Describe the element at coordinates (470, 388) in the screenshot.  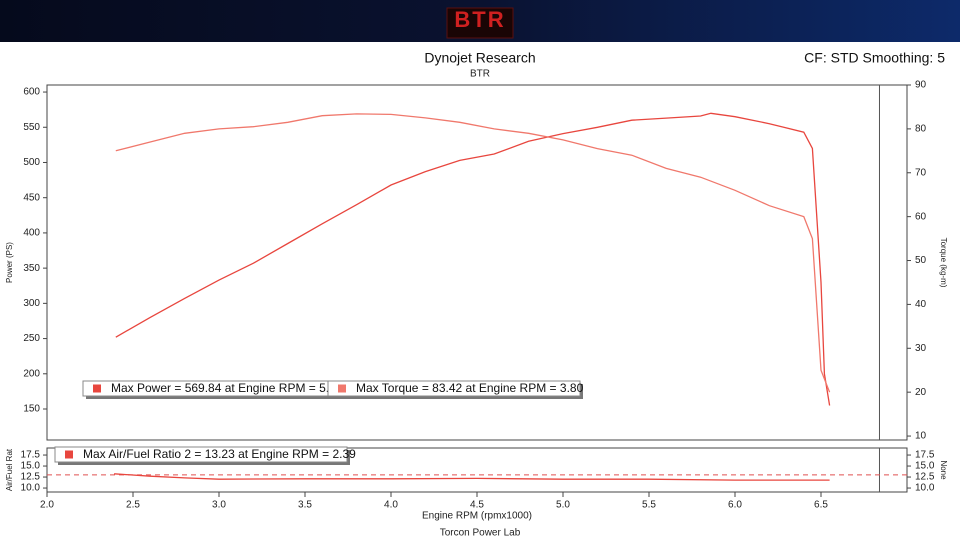
I see `annotation: Max Torque = 83.42 at Engine RPM = 3.80` at that location.